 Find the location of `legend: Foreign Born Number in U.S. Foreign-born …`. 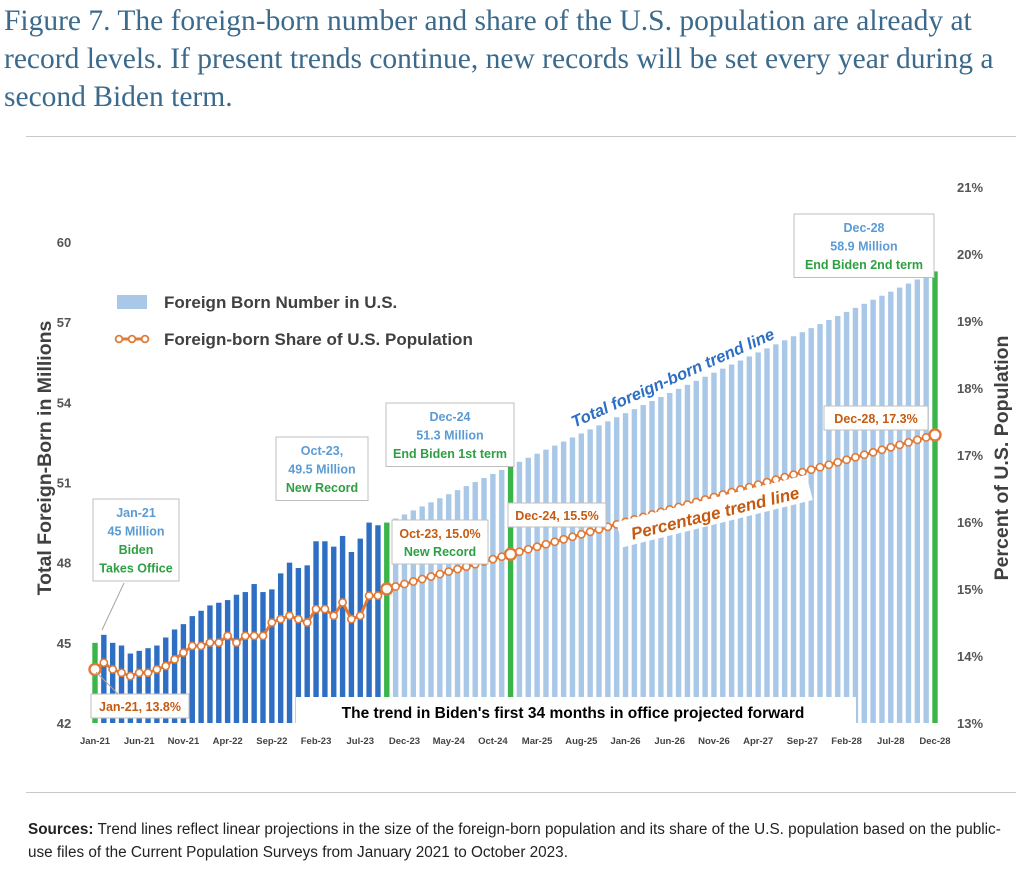

legend: Foreign Born Number in U.S. Foreign-born … is located at coordinates (293, 321).